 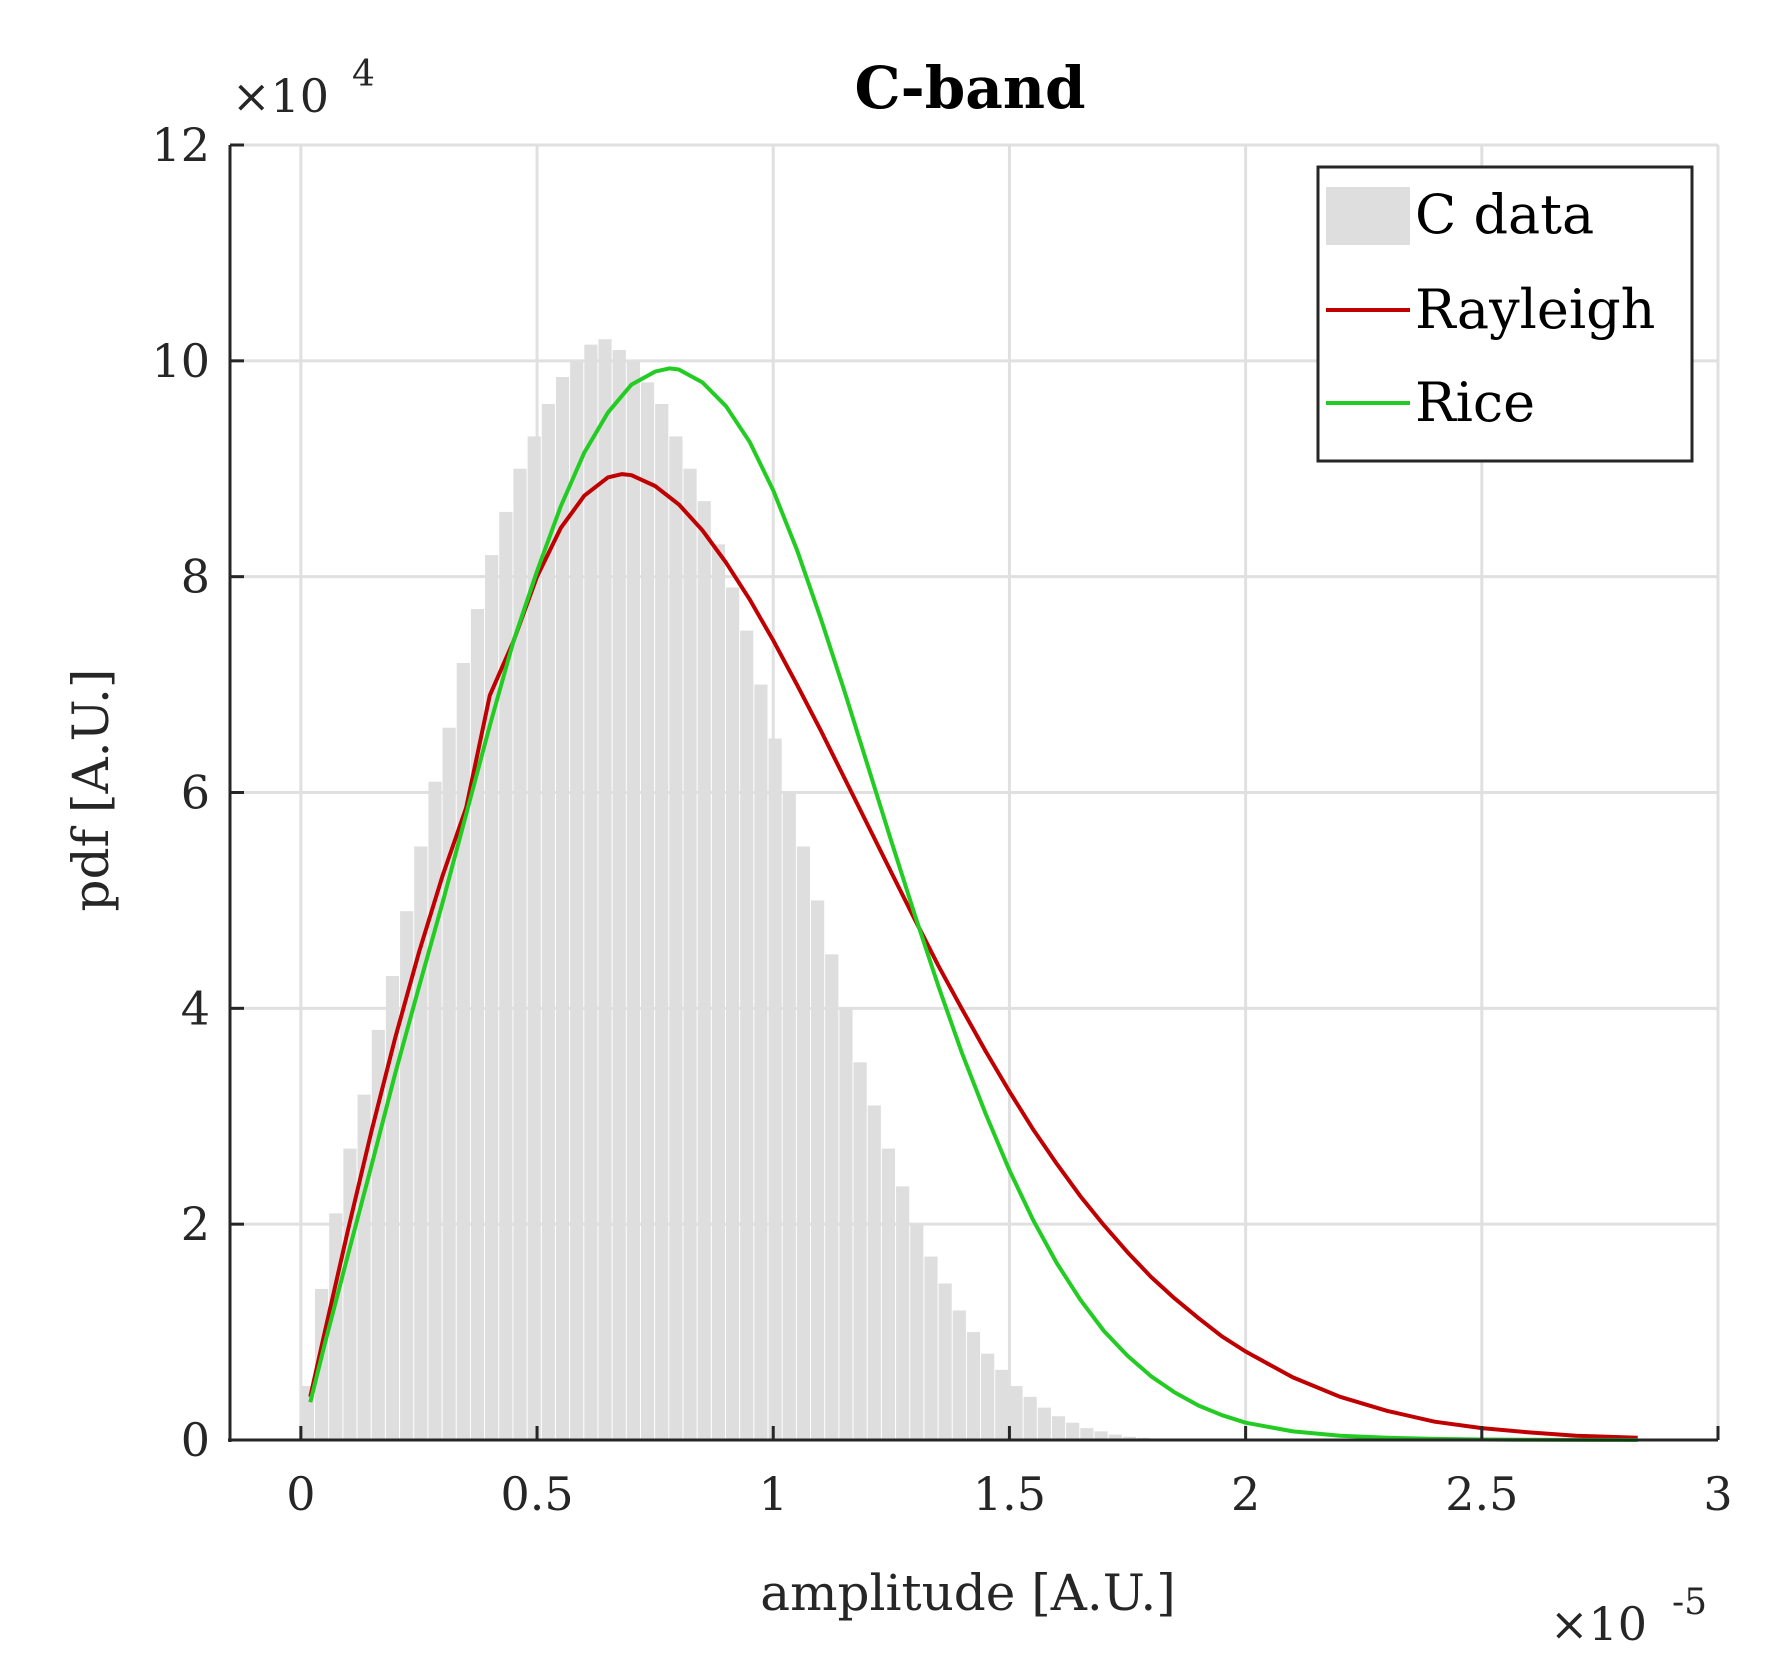 What do you see at coordinates (195, 577) in the screenshot?
I see `y-tick-label: 8` at bounding box center [195, 577].